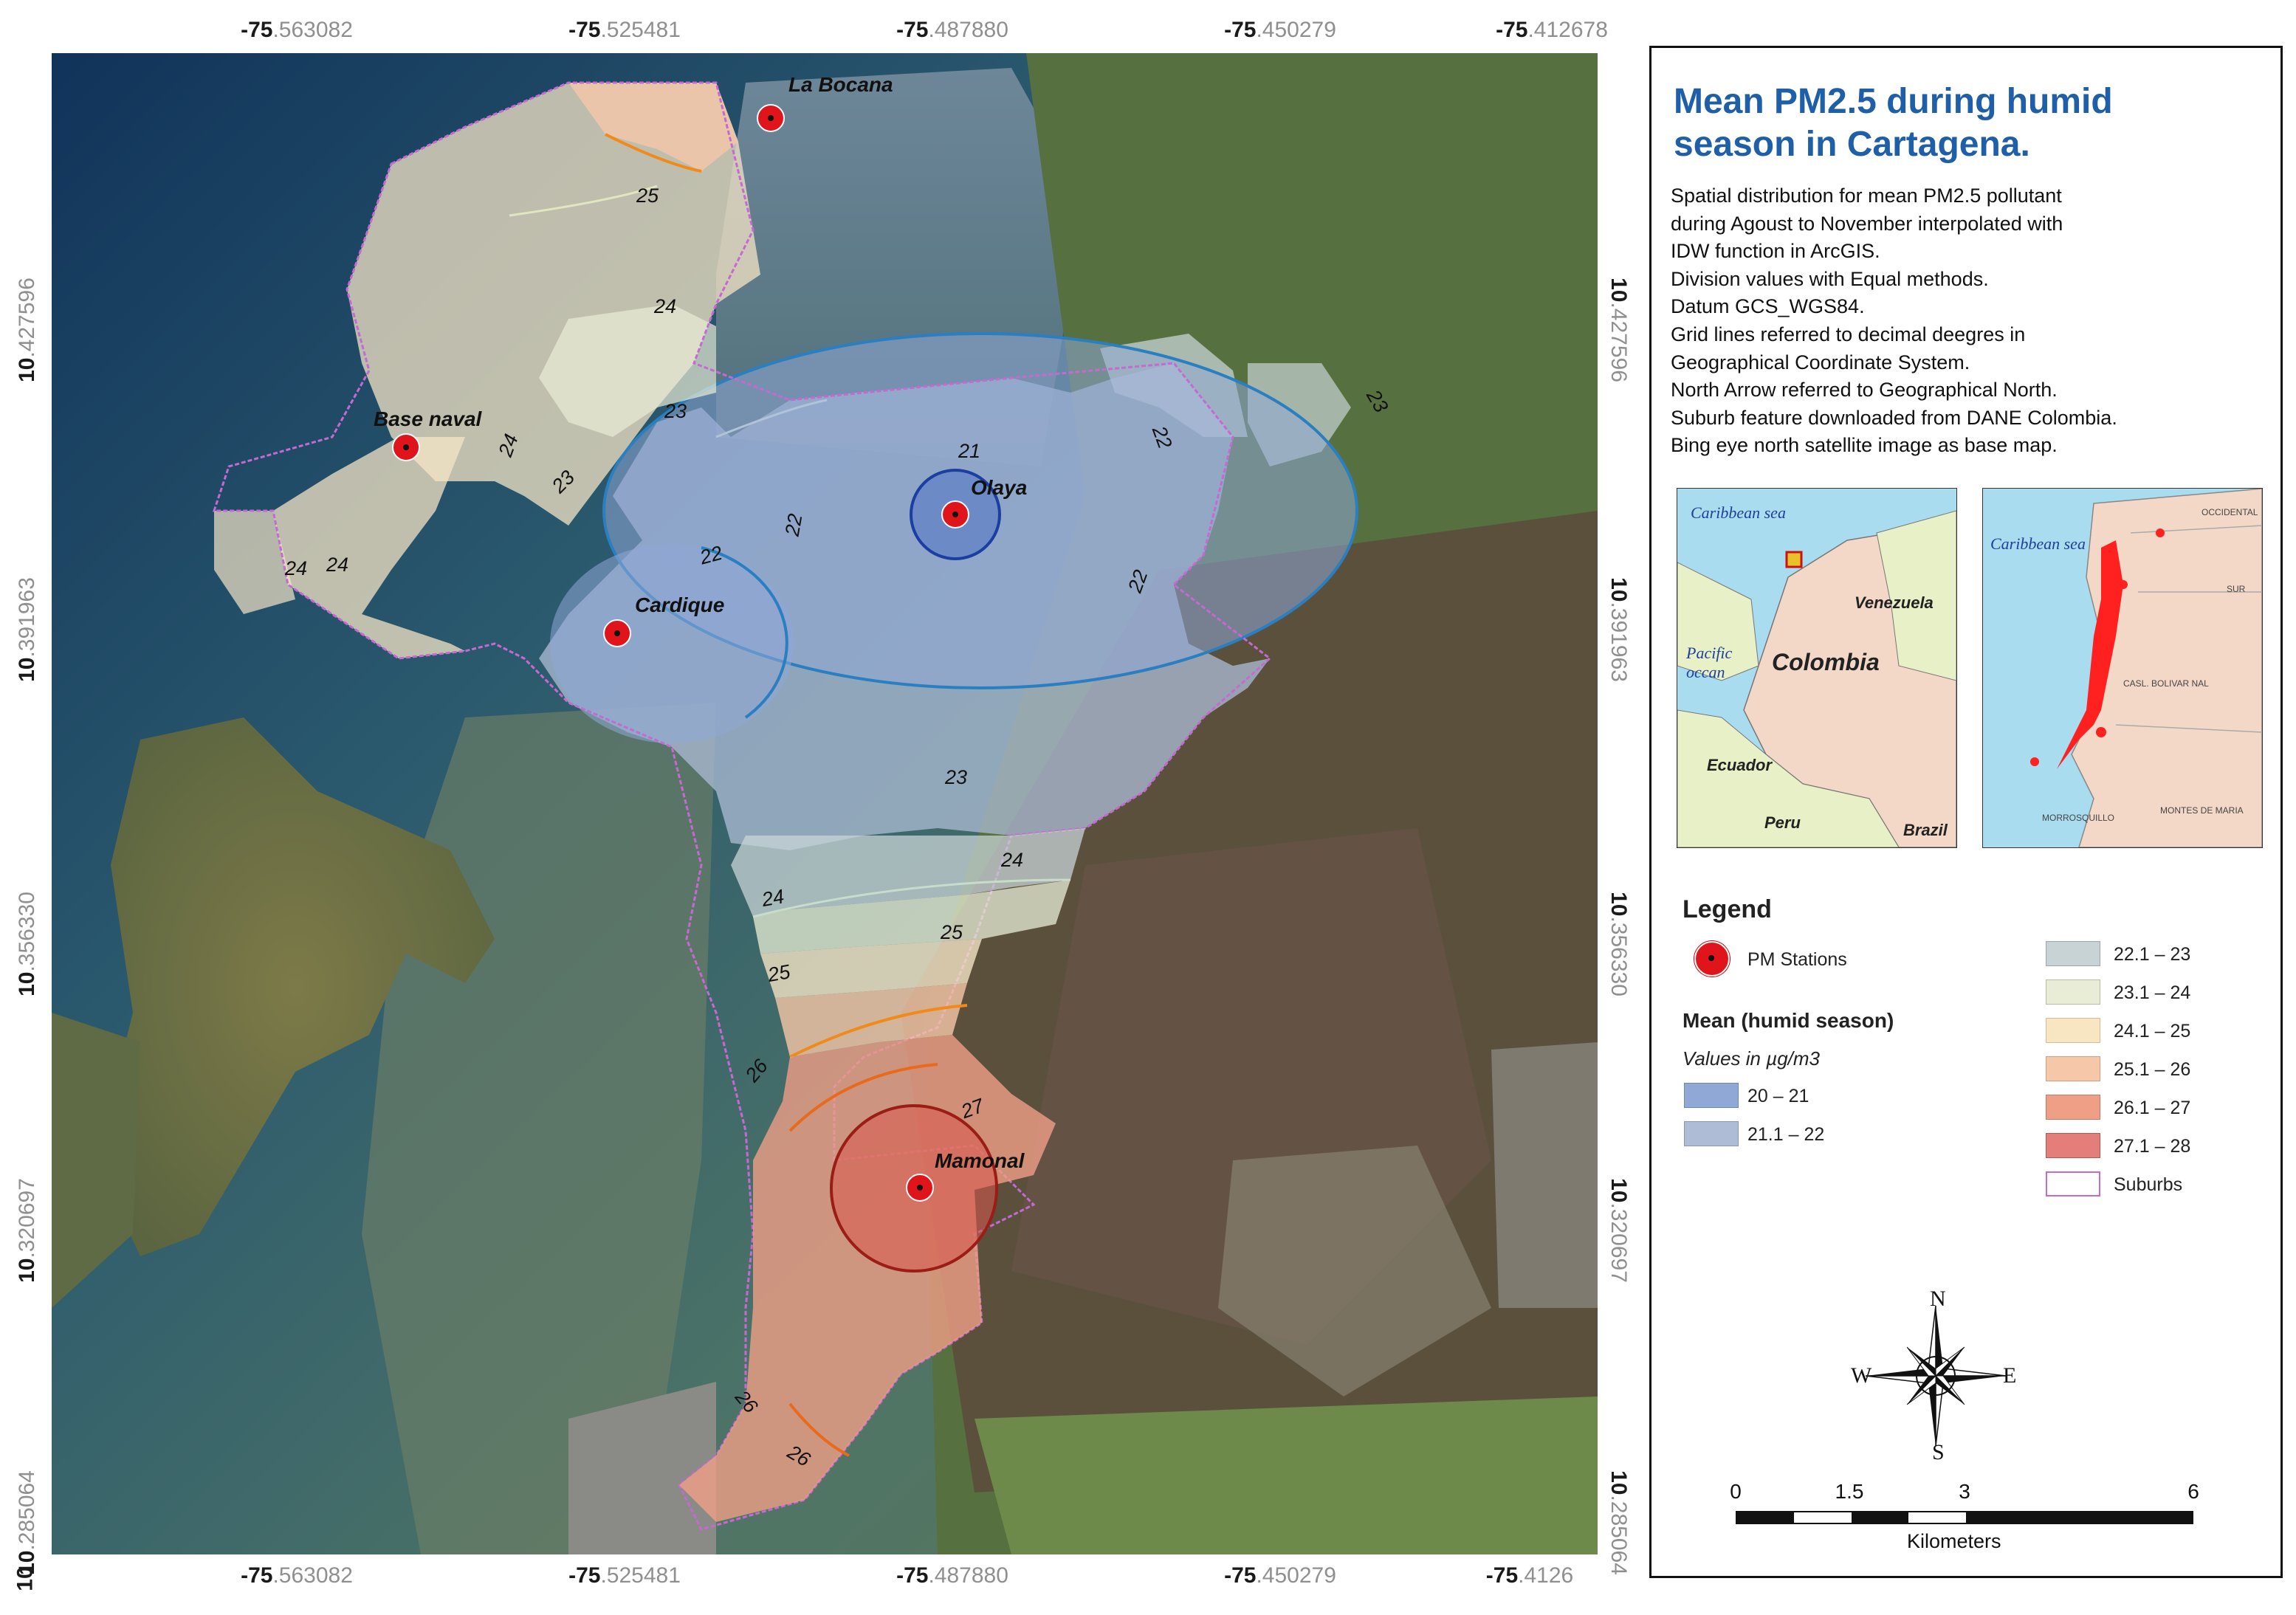 Image resolution: width=2296 pixels, height=1615 pixels. I want to click on station-olaya: Olaya, so click(984, 502).